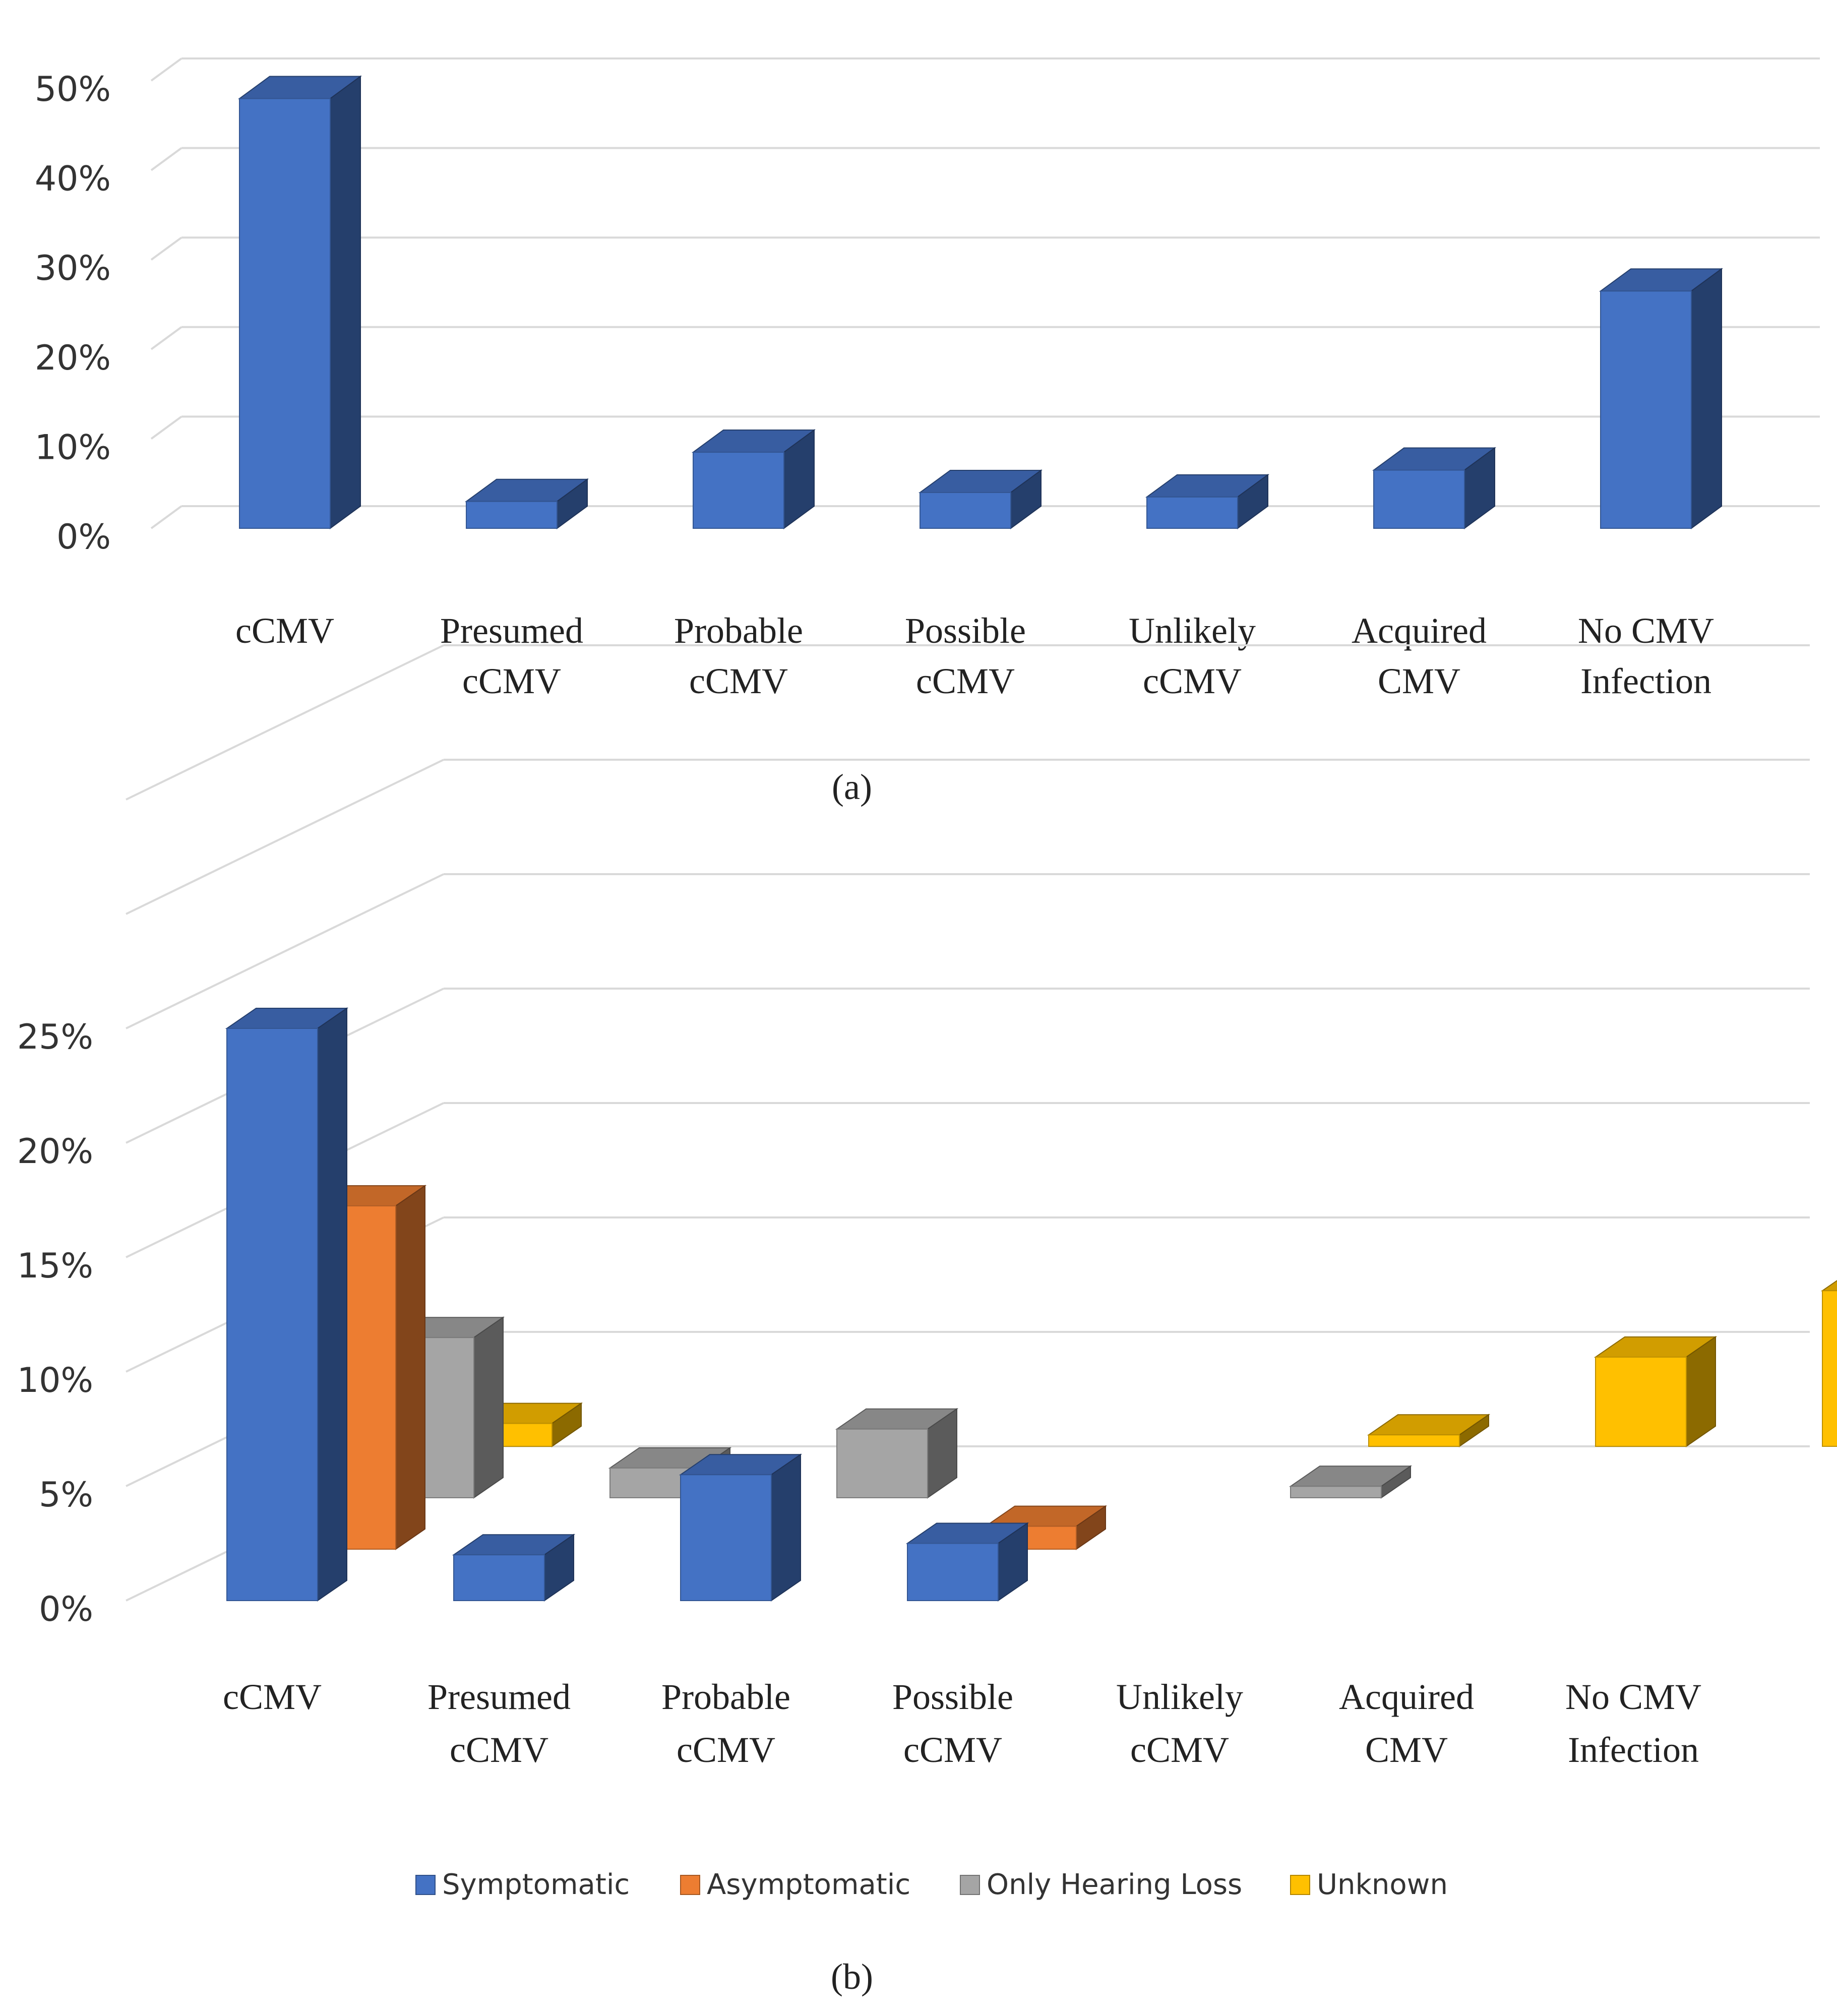  Describe the element at coordinates (1351, 1482) in the screenshot. I see `bar-only-hearing-loss-unlikely-ccmv` at that location.